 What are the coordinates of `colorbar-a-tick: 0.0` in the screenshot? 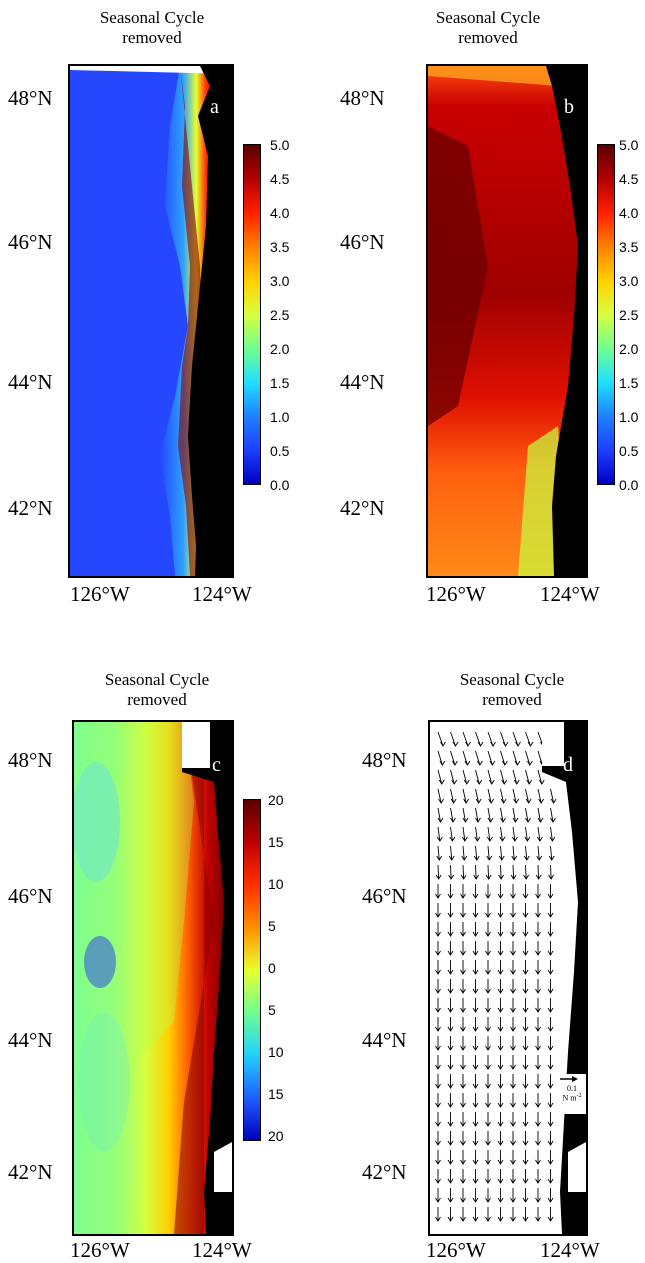 It's located at (280, 485).